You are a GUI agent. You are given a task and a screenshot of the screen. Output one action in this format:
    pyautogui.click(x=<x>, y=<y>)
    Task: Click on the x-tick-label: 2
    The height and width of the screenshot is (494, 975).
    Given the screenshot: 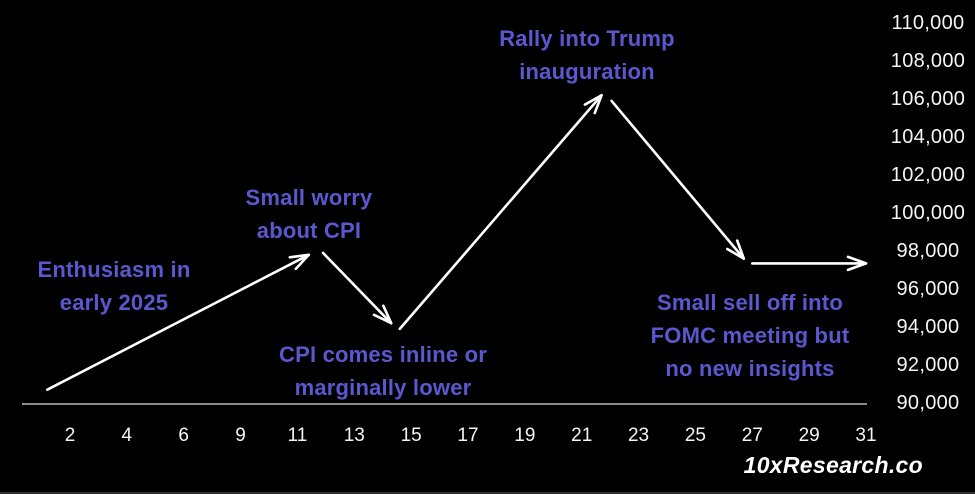 What is the action you would take?
    pyautogui.click(x=70, y=435)
    